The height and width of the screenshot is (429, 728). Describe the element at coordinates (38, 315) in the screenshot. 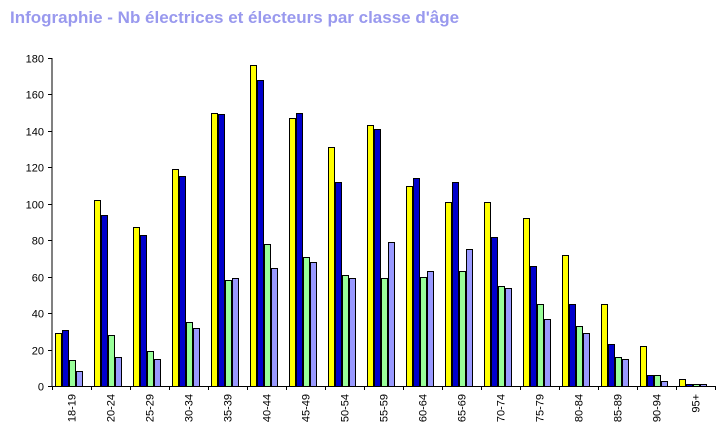

I see `y-tick-label: 40` at that location.